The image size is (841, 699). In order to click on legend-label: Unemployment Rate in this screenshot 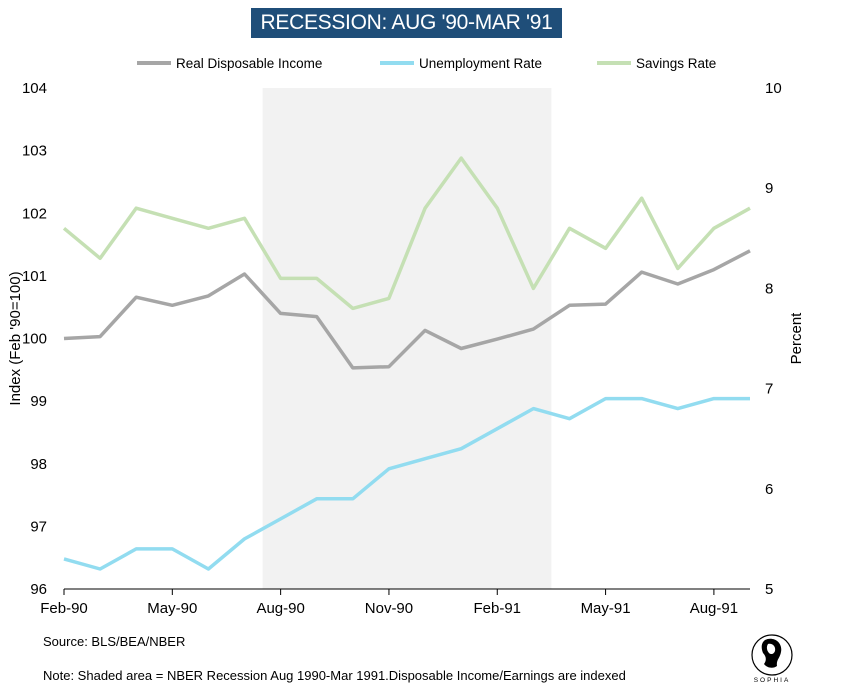, I will do `click(480, 63)`.